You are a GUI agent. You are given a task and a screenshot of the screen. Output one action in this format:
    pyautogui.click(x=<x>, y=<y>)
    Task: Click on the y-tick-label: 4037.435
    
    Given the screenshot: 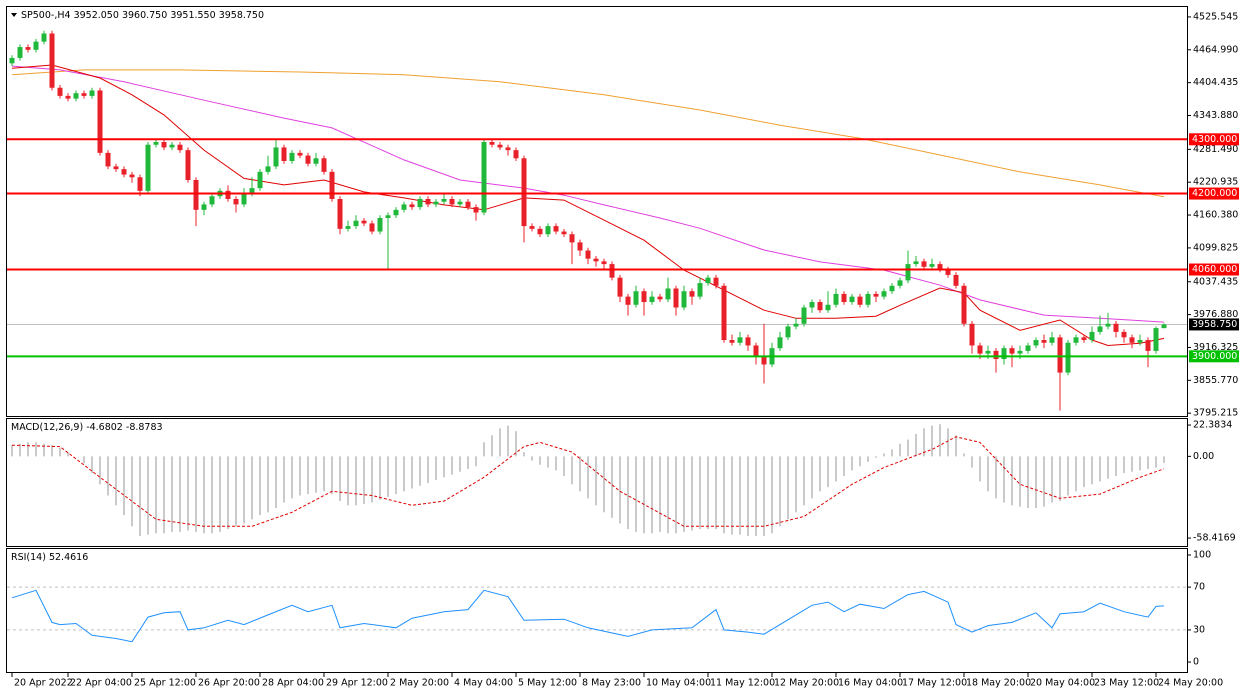 What is the action you would take?
    pyautogui.click(x=1215, y=281)
    